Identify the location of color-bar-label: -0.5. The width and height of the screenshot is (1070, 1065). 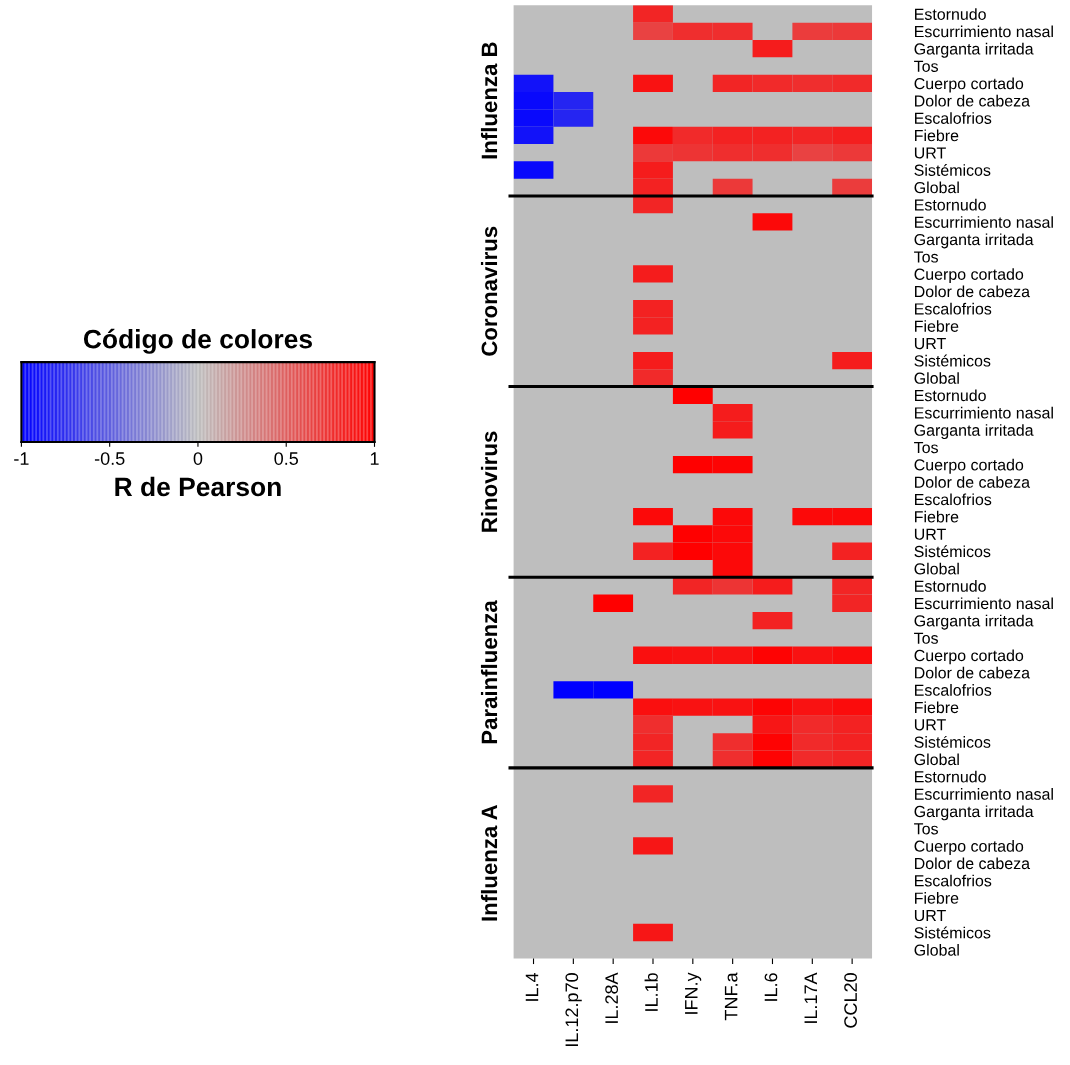
(109, 458).